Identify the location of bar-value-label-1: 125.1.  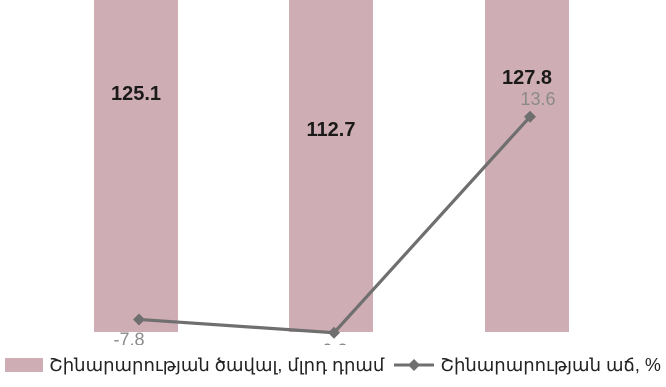
(136, 94).